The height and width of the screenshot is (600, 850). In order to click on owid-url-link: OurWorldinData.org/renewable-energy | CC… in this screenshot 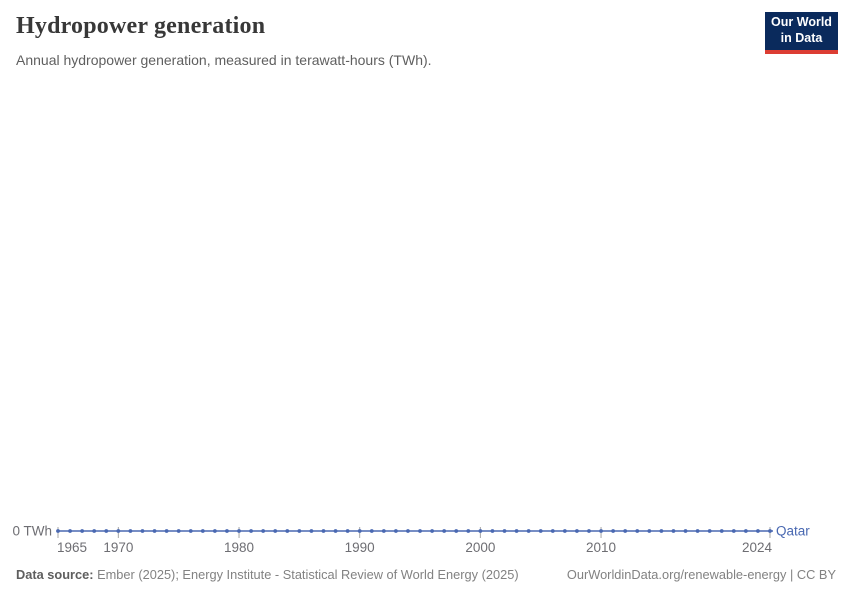, I will do `click(701, 574)`.